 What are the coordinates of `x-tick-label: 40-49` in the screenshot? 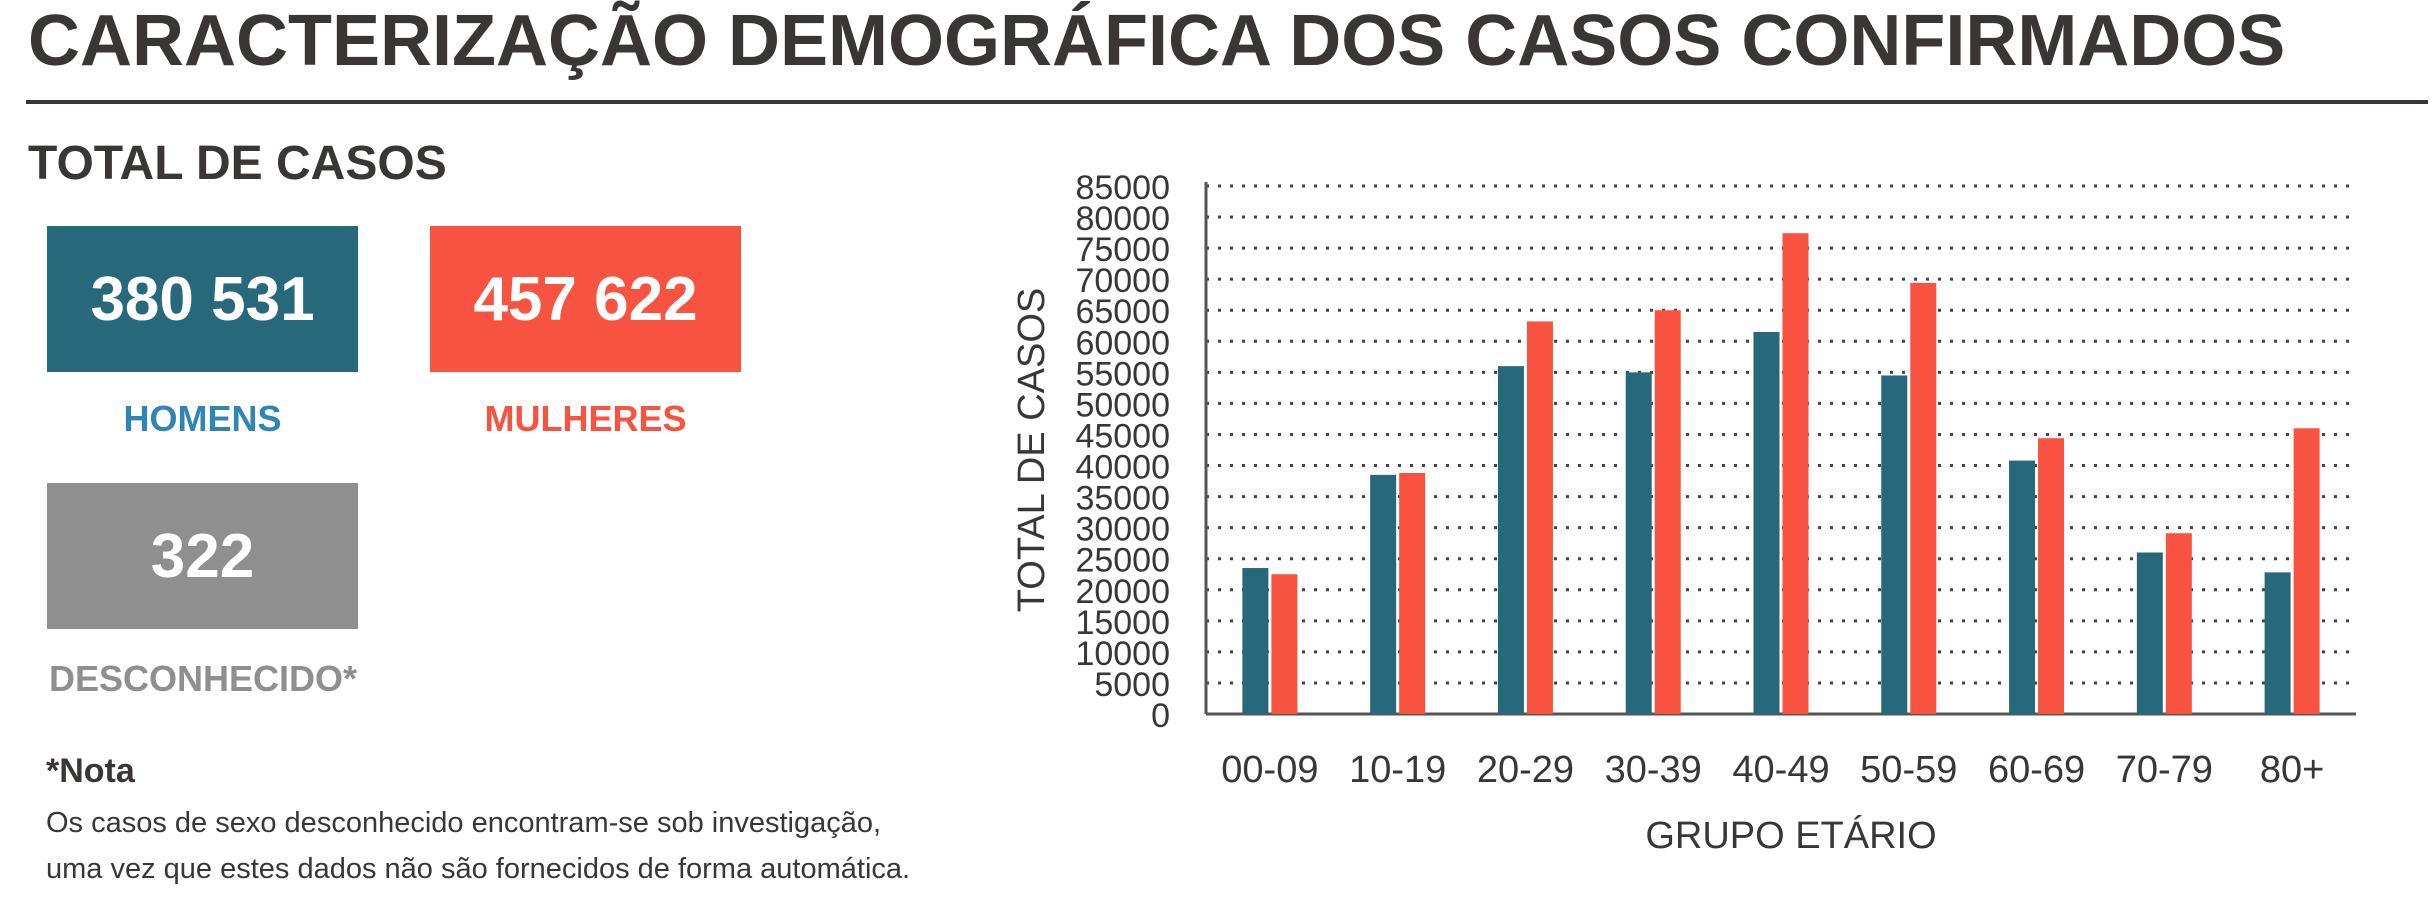 It's located at (1780, 770).